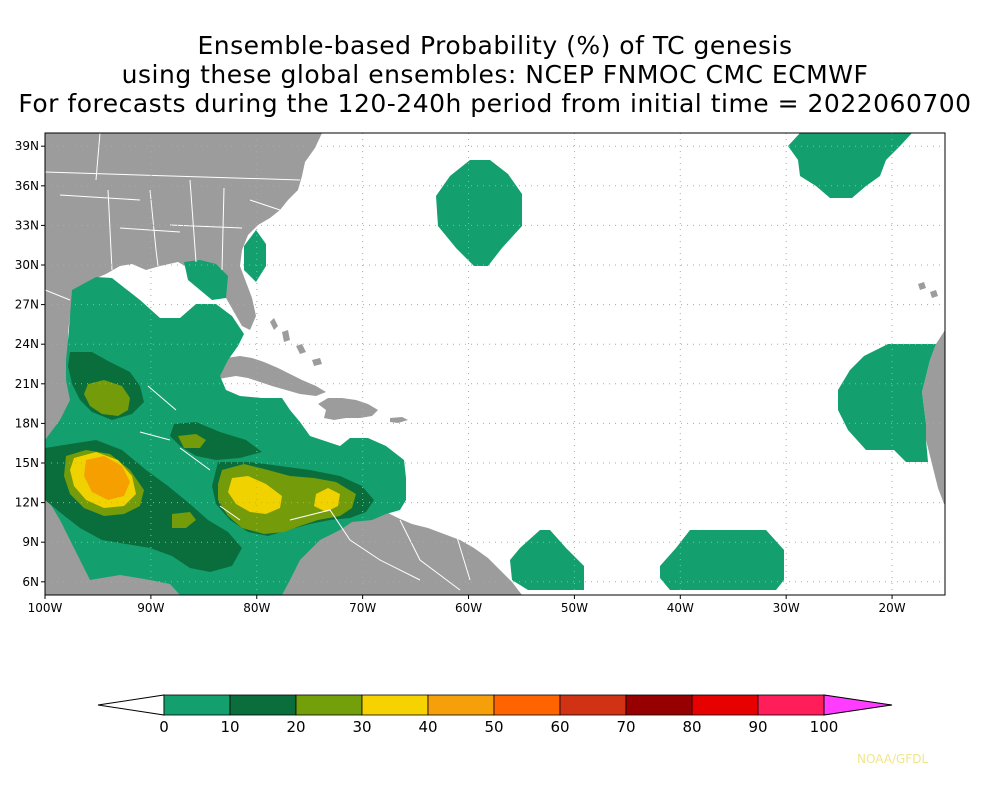  Describe the element at coordinates (255, 256) in the screenshot. I see `prob-0-10-georgia-coast` at that location.